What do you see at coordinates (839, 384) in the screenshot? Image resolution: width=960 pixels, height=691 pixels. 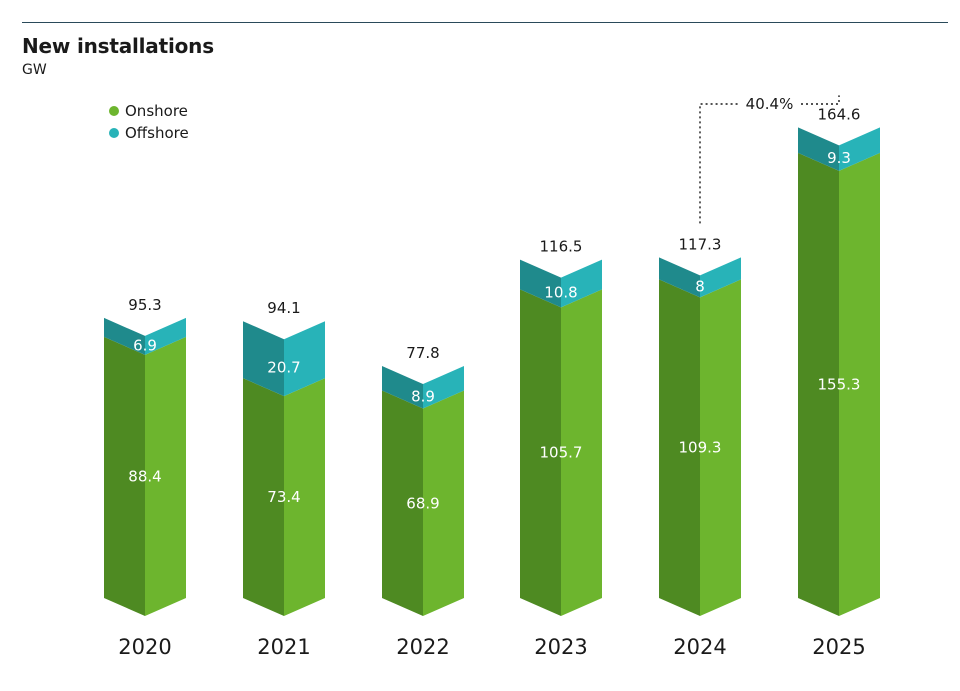 I see `onshore-label-2025: 155.3` at bounding box center [839, 384].